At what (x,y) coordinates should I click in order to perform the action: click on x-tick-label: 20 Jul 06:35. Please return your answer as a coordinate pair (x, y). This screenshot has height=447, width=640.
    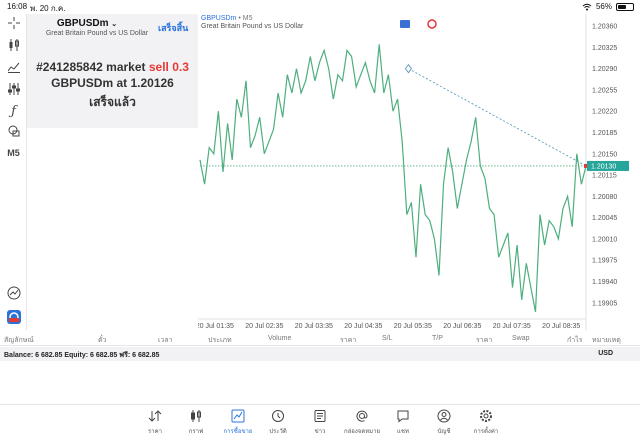
    Looking at the image, I should click on (462, 326).